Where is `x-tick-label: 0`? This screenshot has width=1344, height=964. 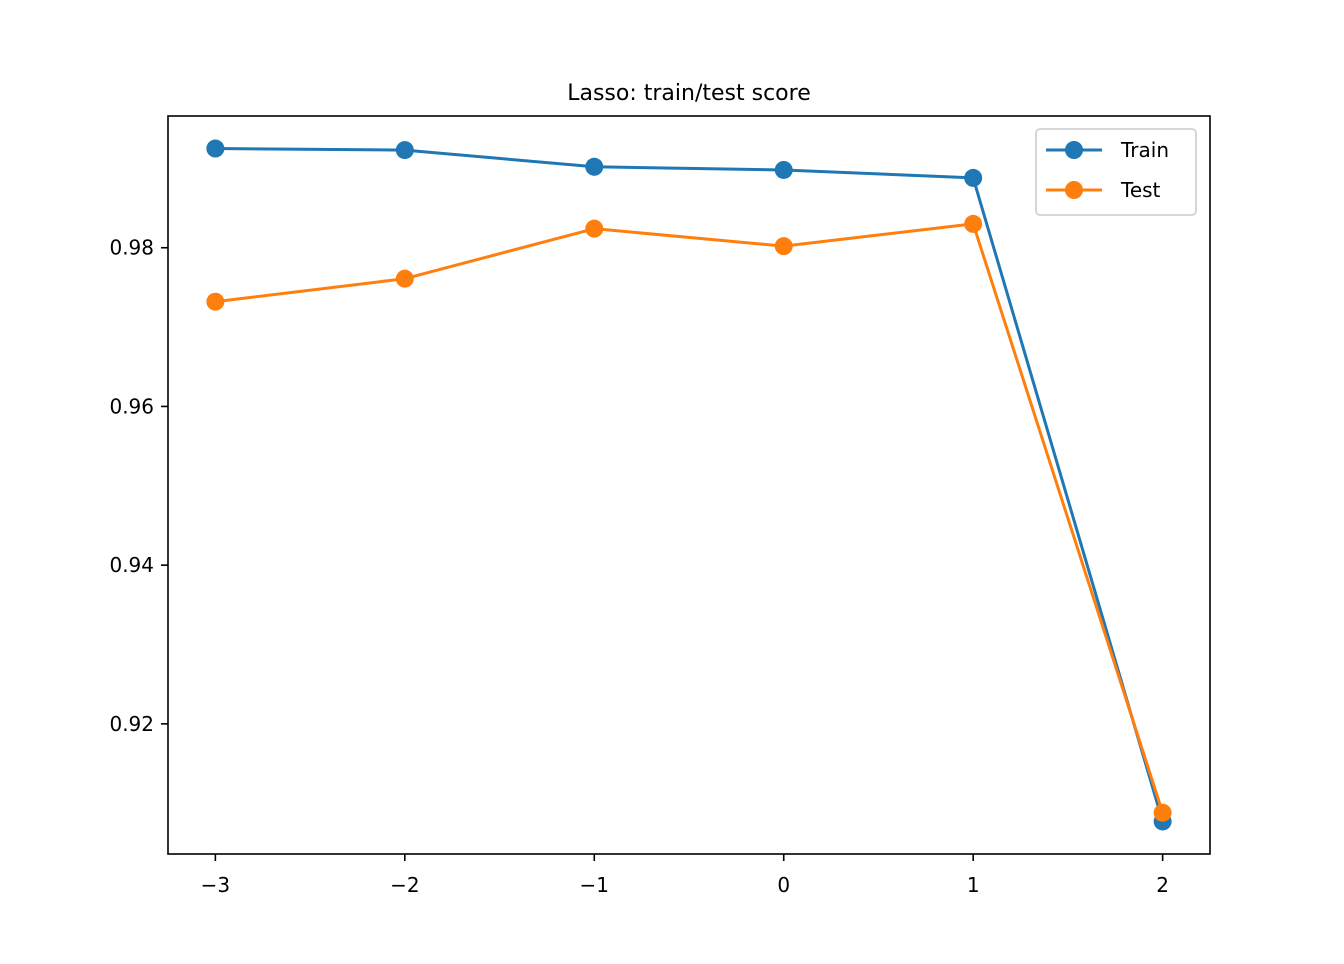 x-tick-label: 0 is located at coordinates (783, 885).